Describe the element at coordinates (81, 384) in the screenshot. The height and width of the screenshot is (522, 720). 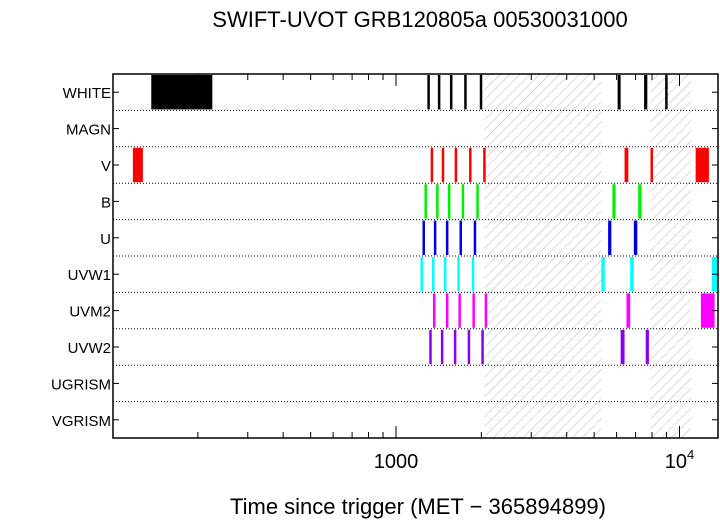
I see `row-label-ugrism: UGRISM` at that location.